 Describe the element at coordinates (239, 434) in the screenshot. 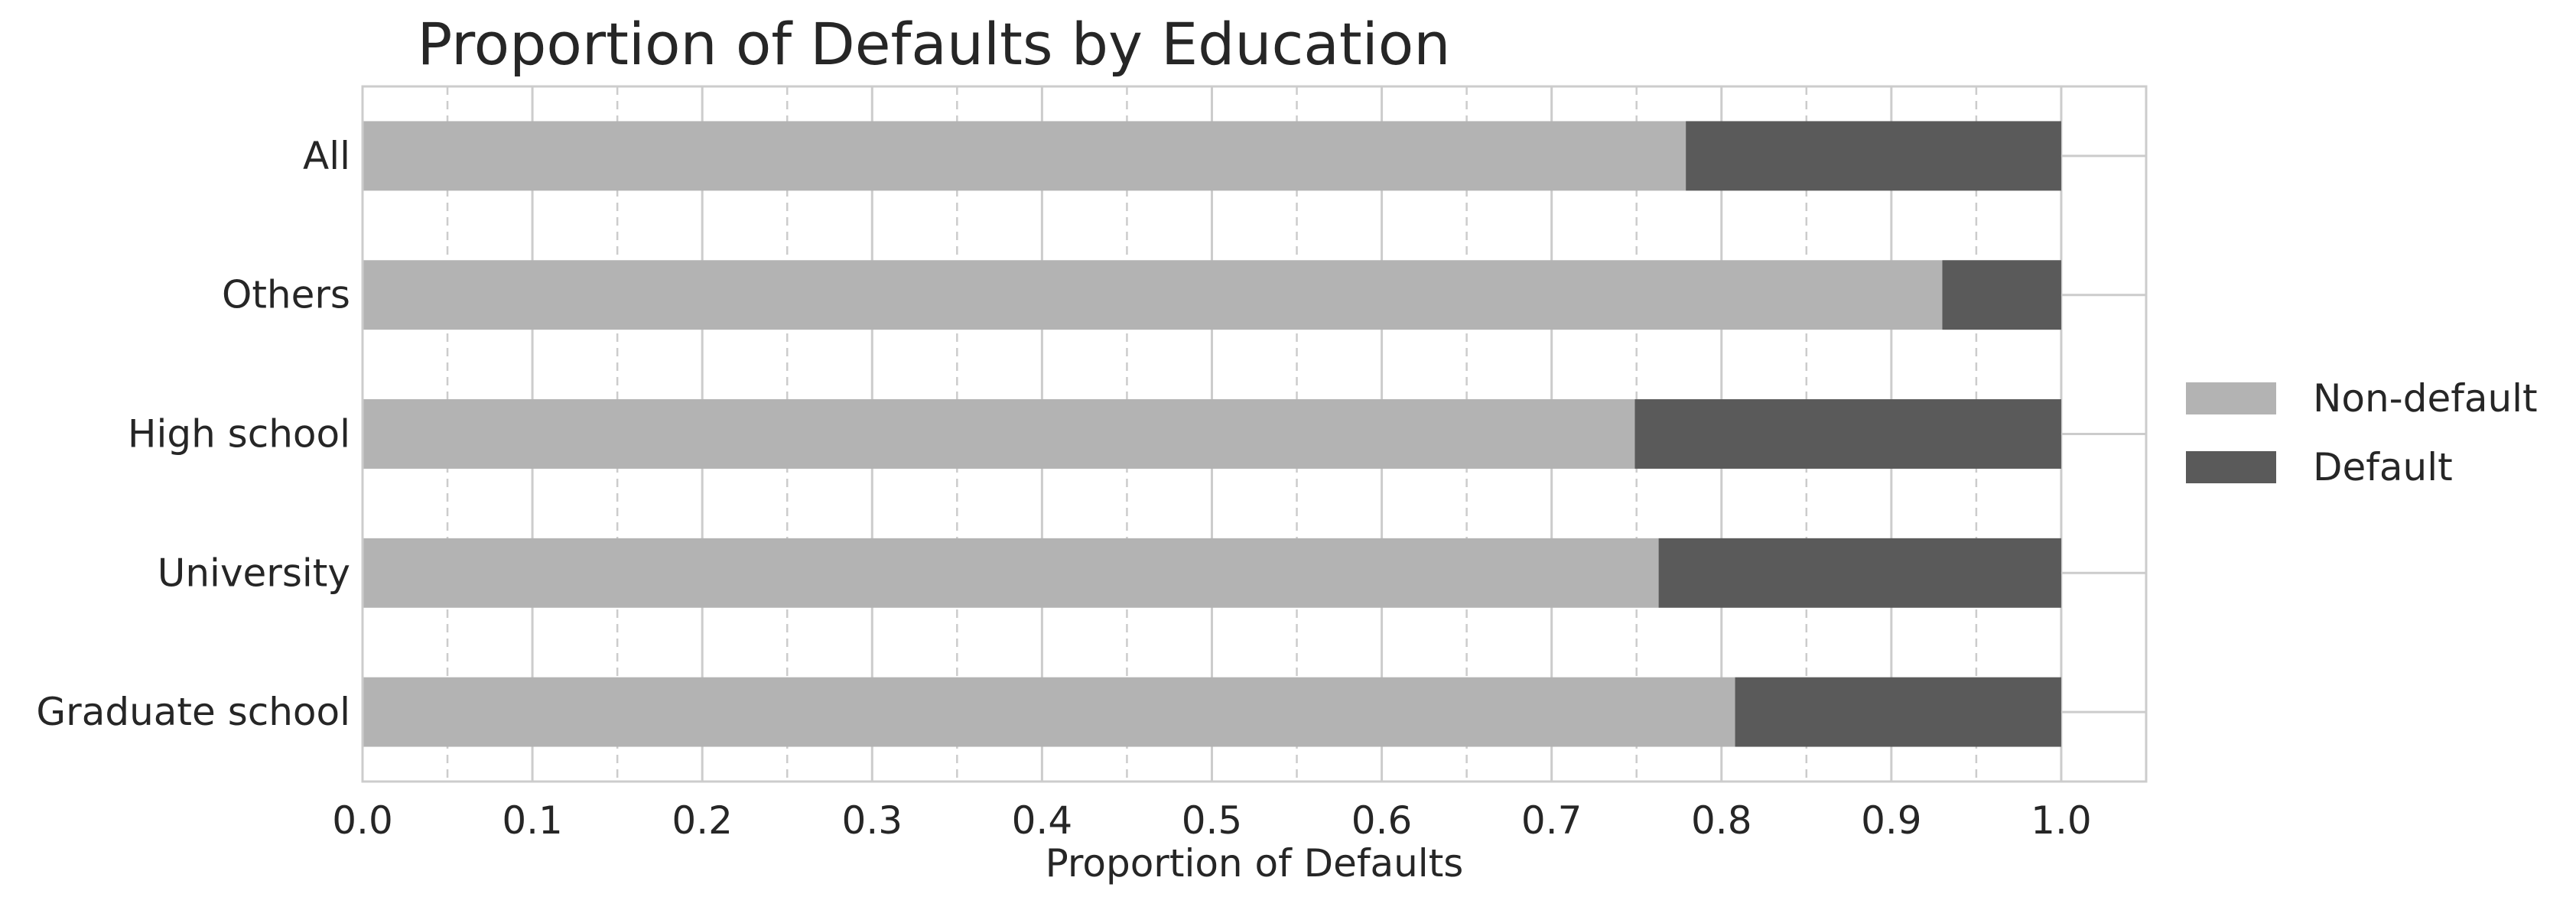

I see `y-tick-label: High school` at that location.